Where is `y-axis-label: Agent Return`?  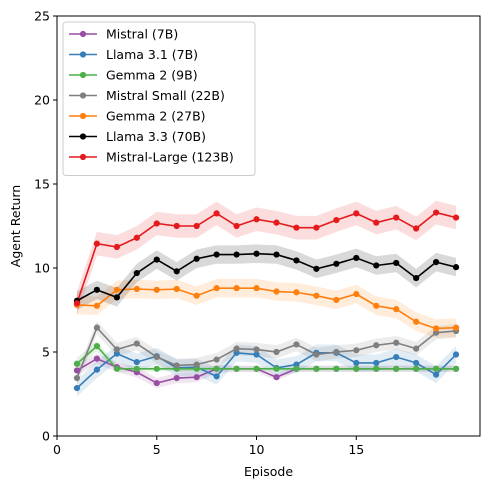 y-axis-label: Agent Return is located at coordinates (15, 226).